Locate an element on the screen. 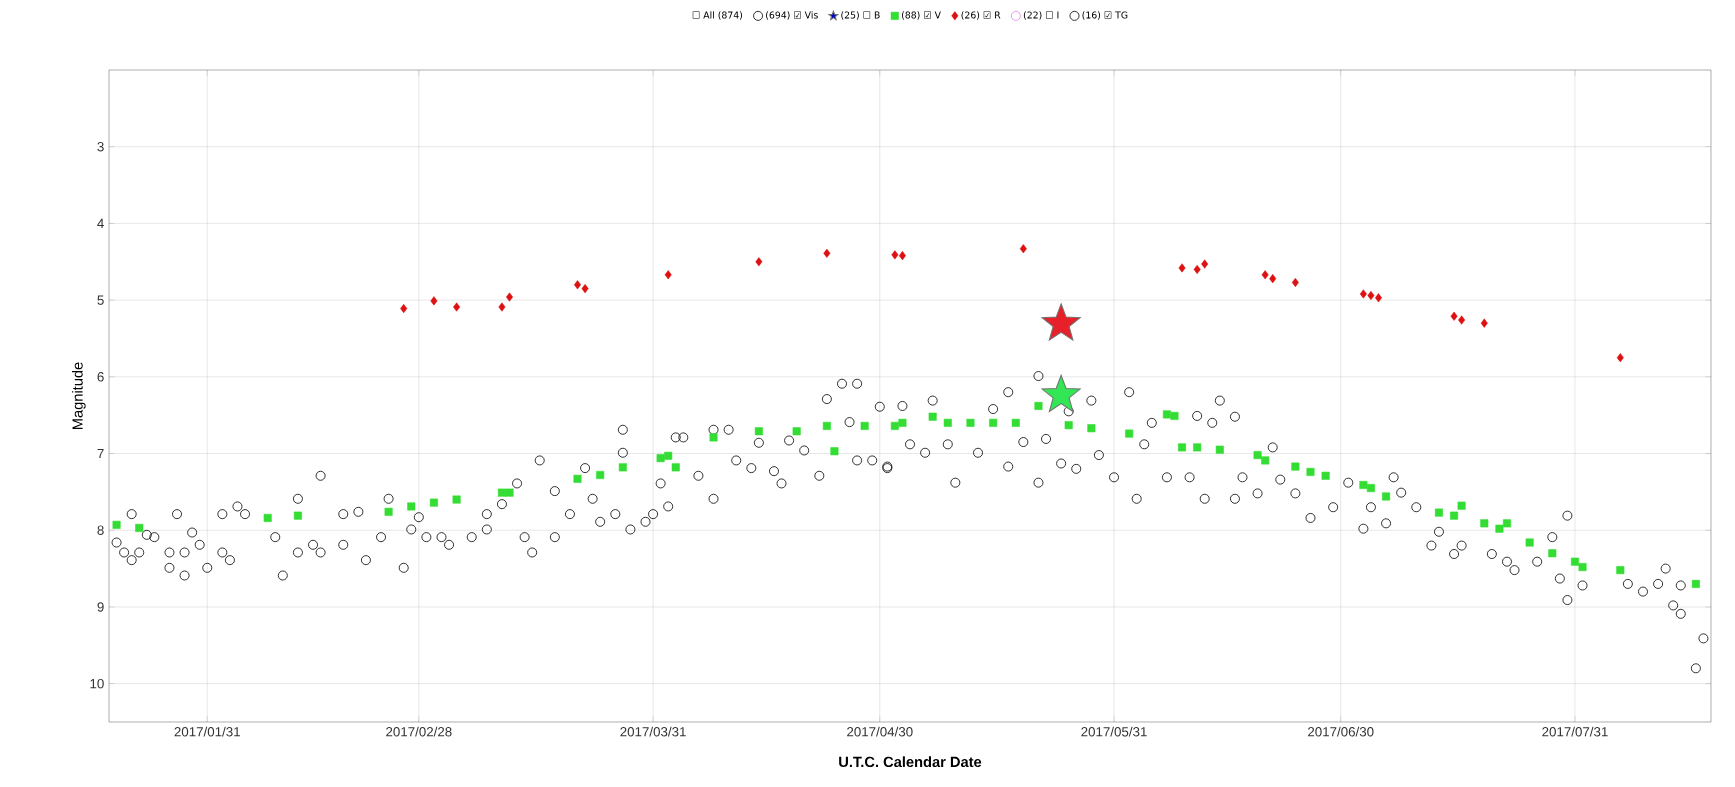 The width and height of the screenshot is (1735, 787). x-tick-label: 2017/06/30 is located at coordinates (1341, 731).